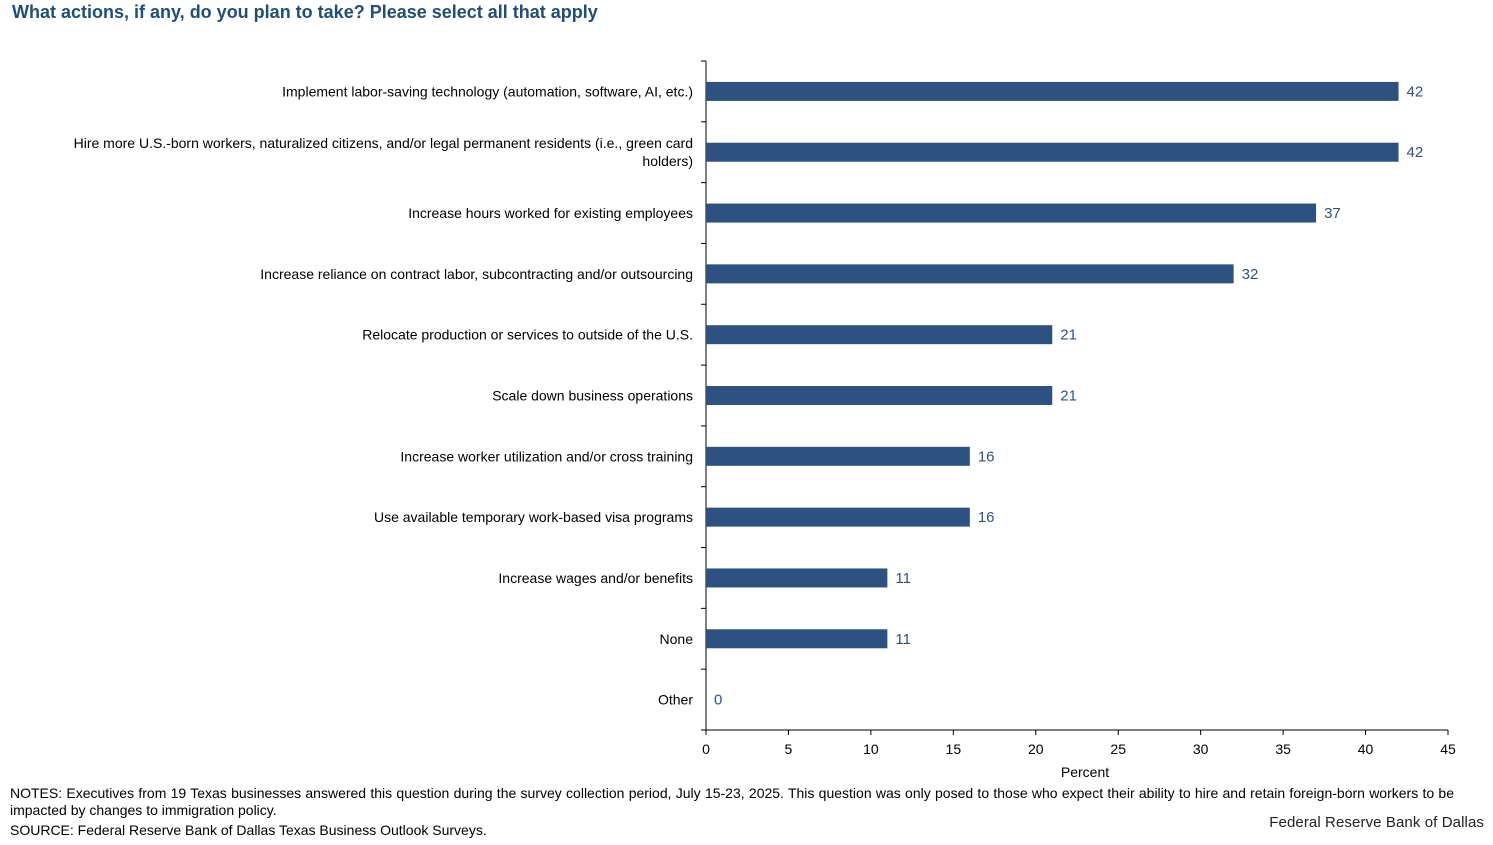 Image resolution: width=1493 pixels, height=845 pixels. What do you see at coordinates (871, 749) in the screenshot?
I see `x-tick-label: 10` at bounding box center [871, 749].